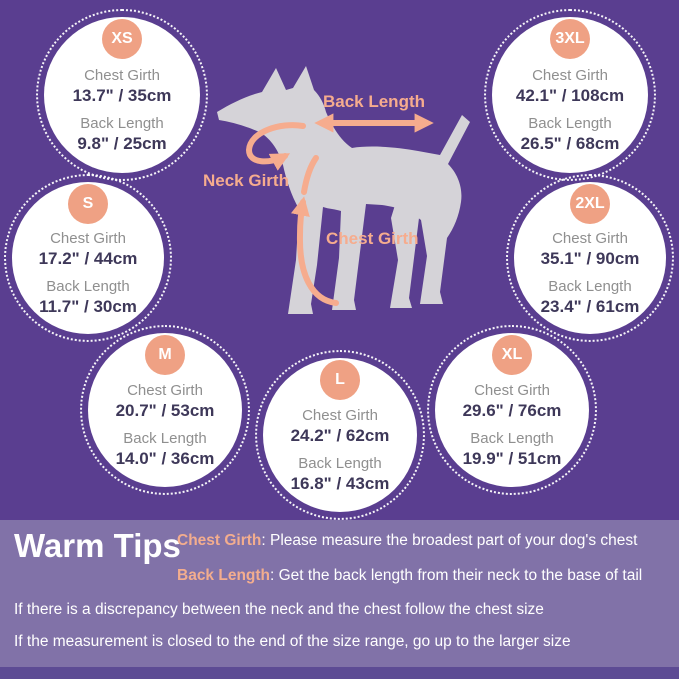 This screenshot has height=679, width=679. What do you see at coordinates (219, 540) in the screenshot?
I see `tip-term: Chest Girth` at bounding box center [219, 540].